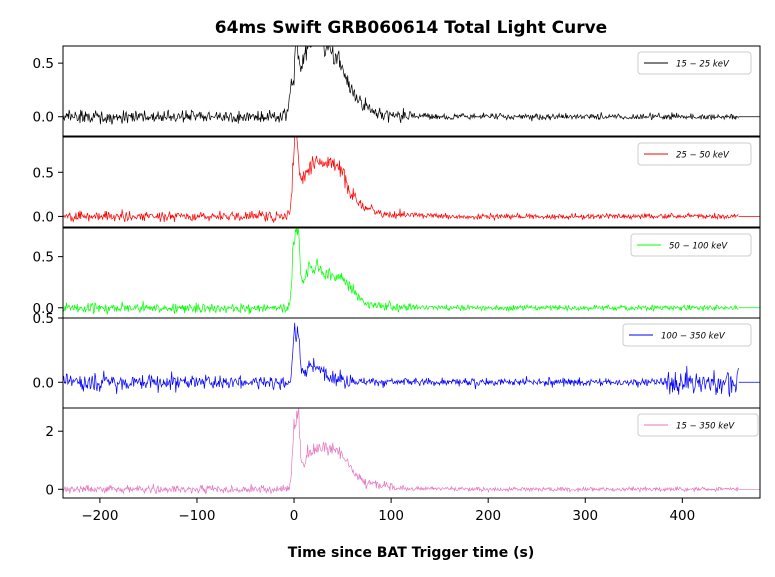 Image resolution: width=775 pixels, height=577 pixels. I want to click on y-tick-label: 0, so click(49, 490).